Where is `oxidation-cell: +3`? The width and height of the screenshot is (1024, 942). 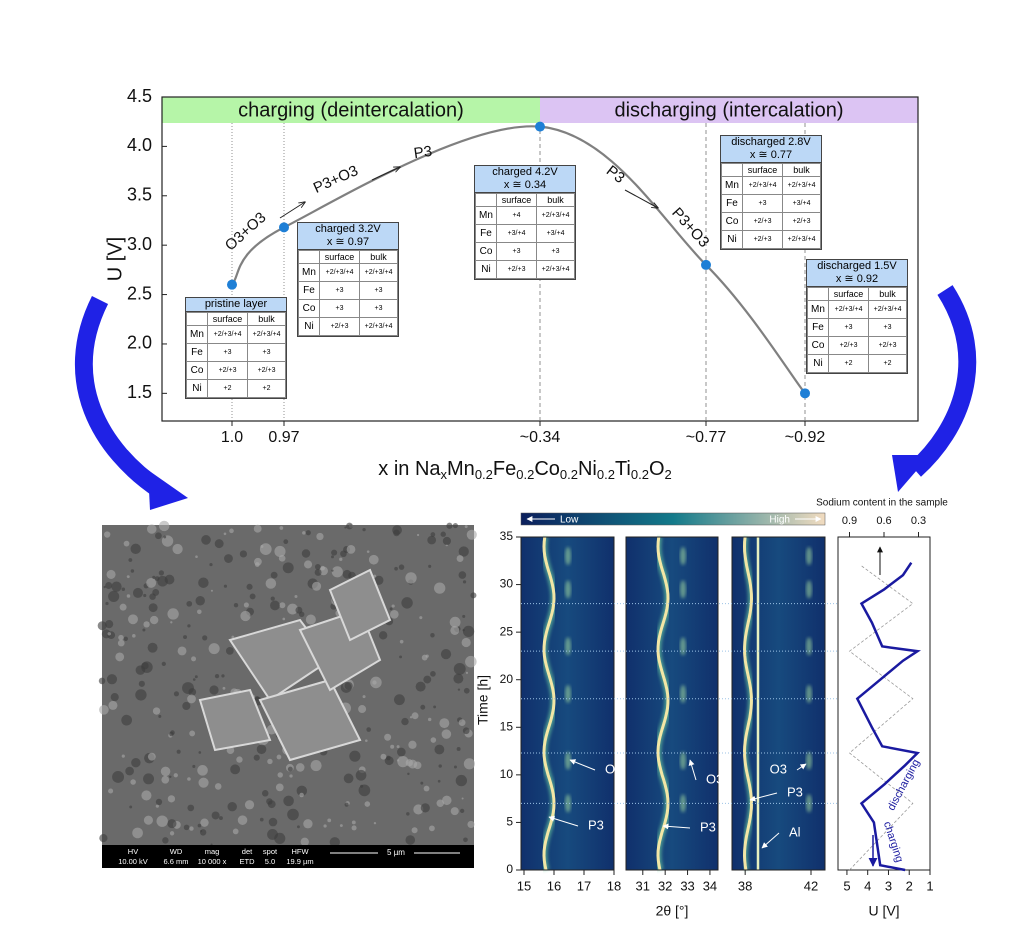
oxidation-cell: +3 is located at coordinates (555, 251).